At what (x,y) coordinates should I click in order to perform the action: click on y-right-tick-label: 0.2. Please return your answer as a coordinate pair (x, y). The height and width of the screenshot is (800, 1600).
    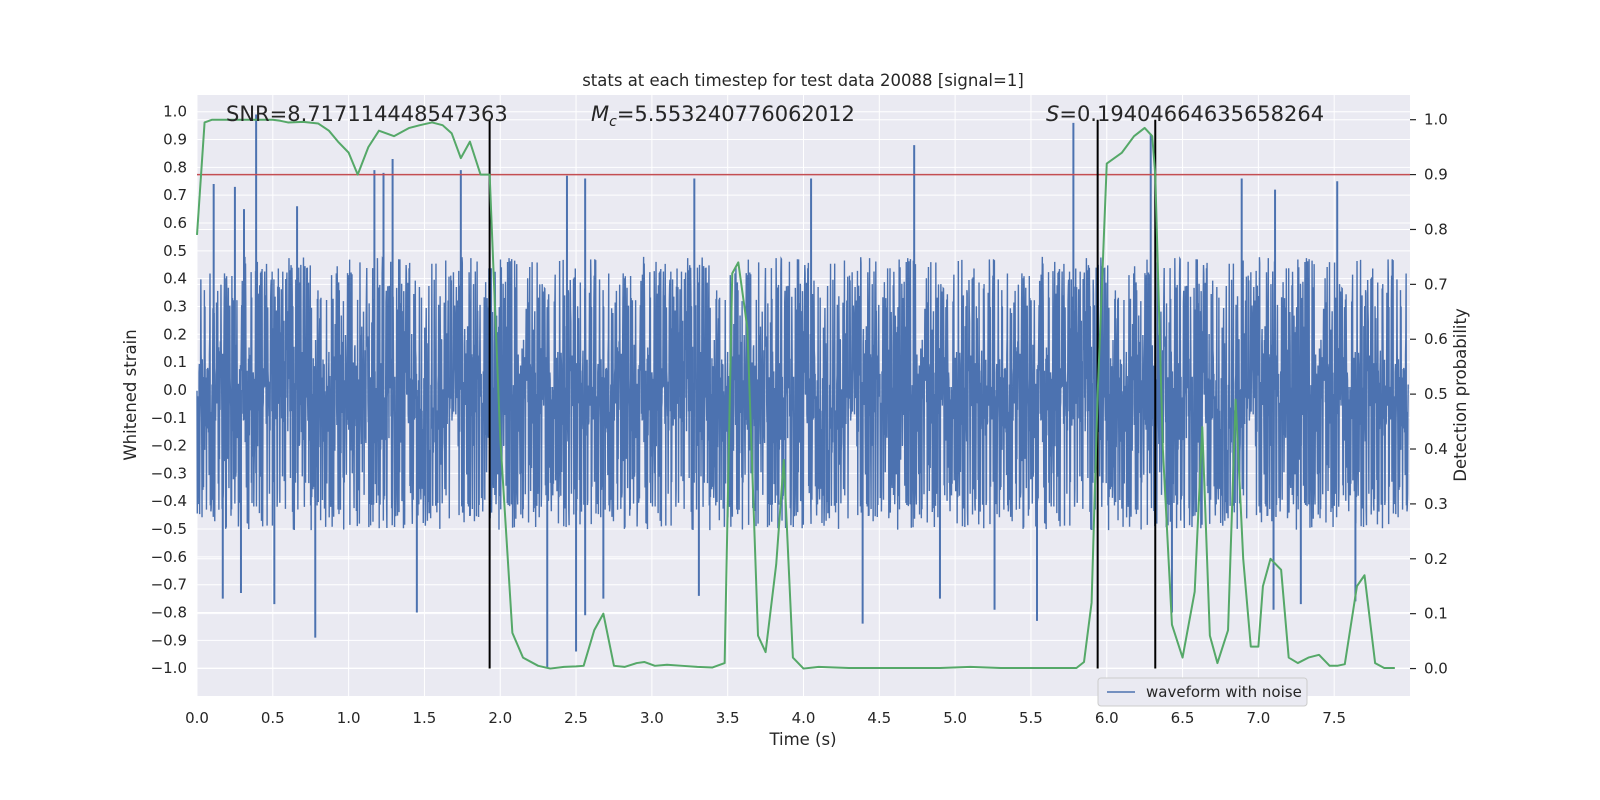
    Looking at the image, I should click on (1436, 559).